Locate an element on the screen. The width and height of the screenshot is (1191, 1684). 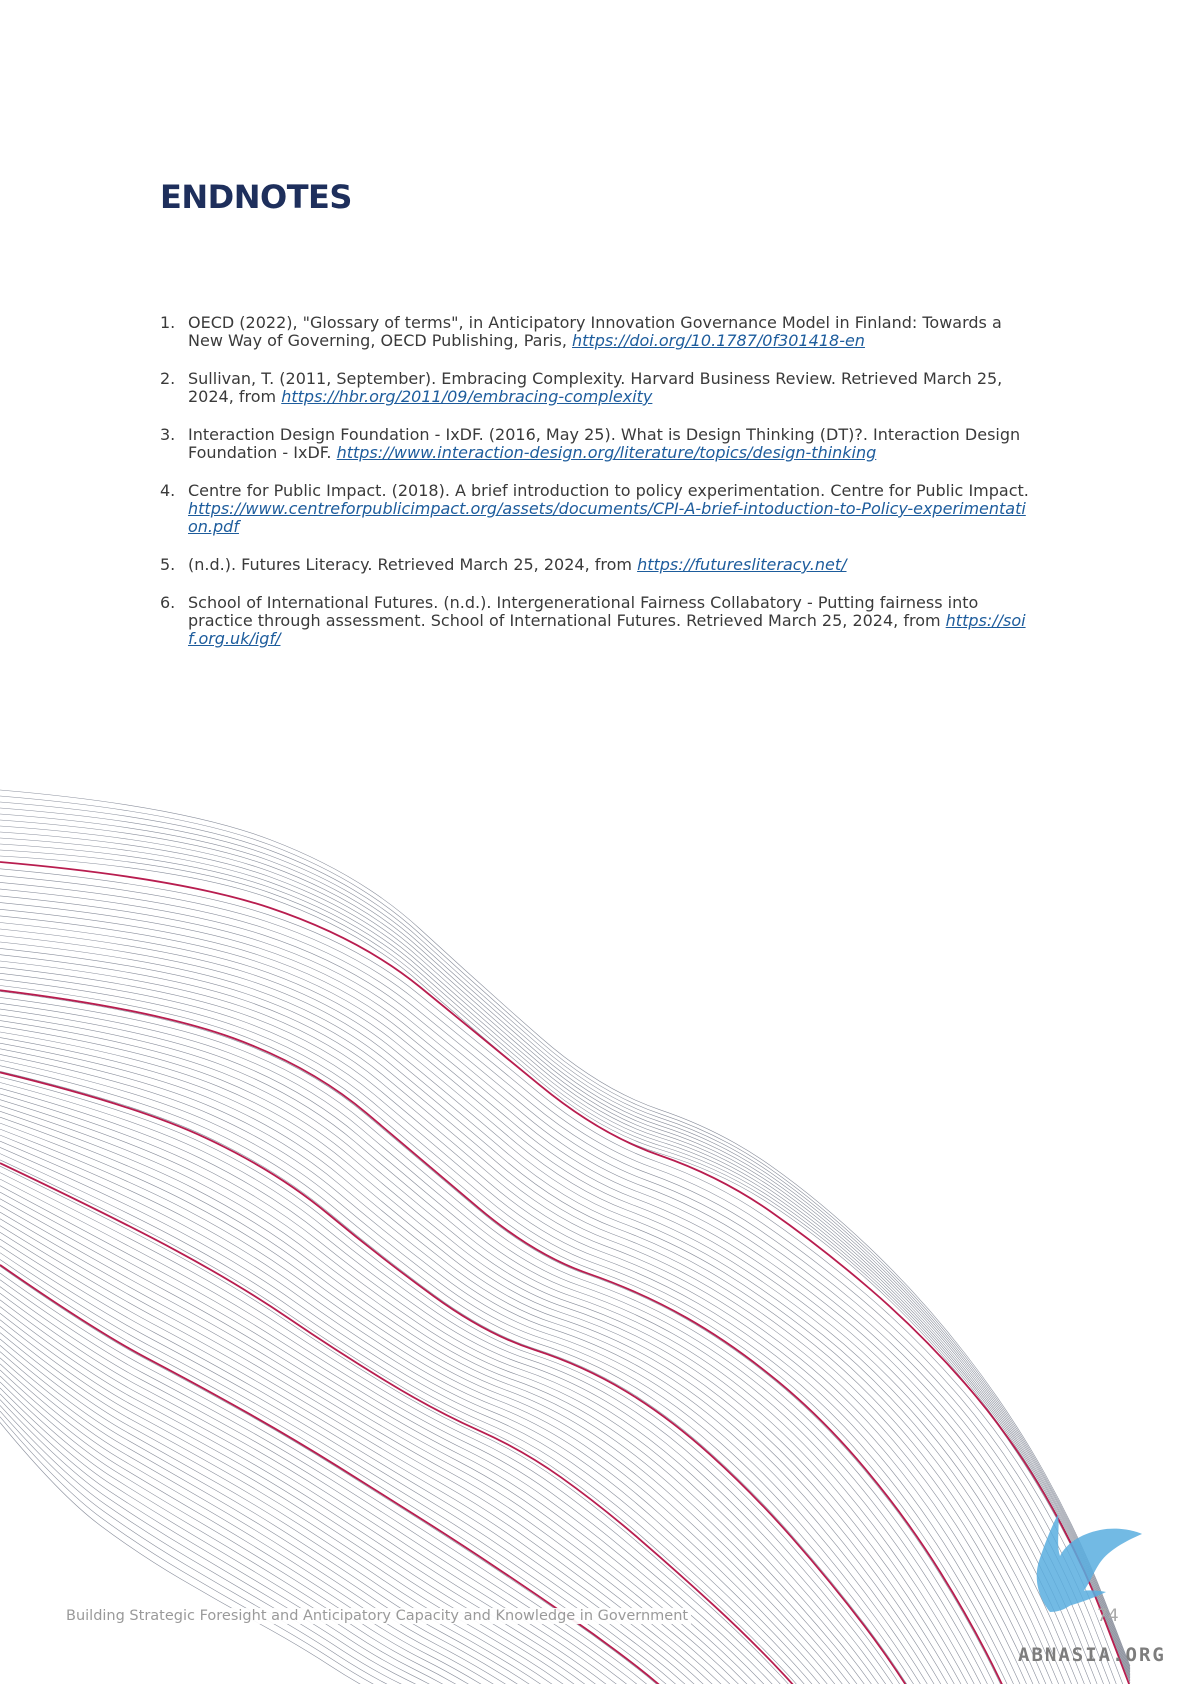
endnote-link: https://futuresliteracy.net/ is located at coordinates (742, 564).